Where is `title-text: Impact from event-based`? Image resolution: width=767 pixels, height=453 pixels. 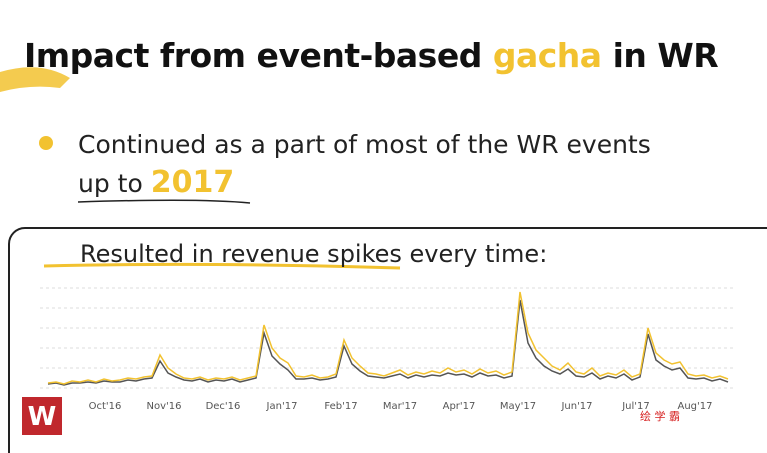
title-text: Impact from event-based is located at coordinates (253, 55).